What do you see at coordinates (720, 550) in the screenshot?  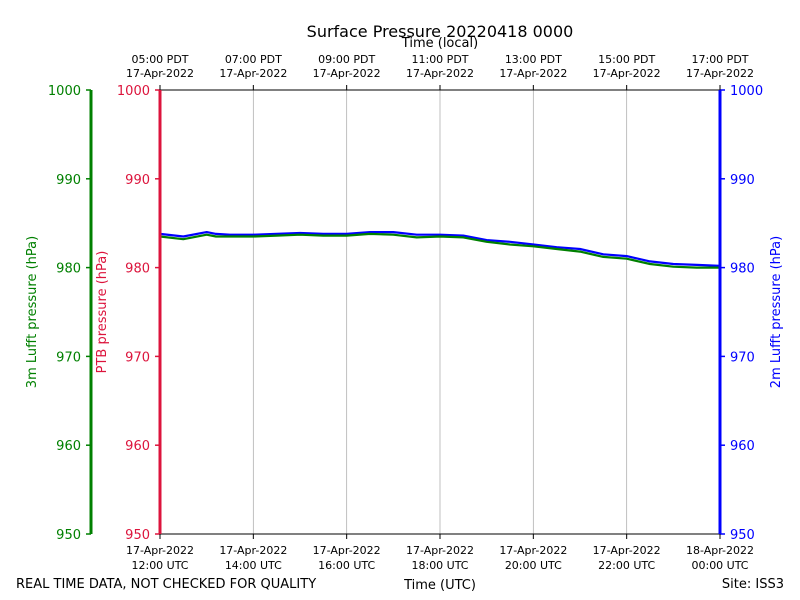 I see `x-tick-label-date: 18-Apr-2022` at bounding box center [720, 550].